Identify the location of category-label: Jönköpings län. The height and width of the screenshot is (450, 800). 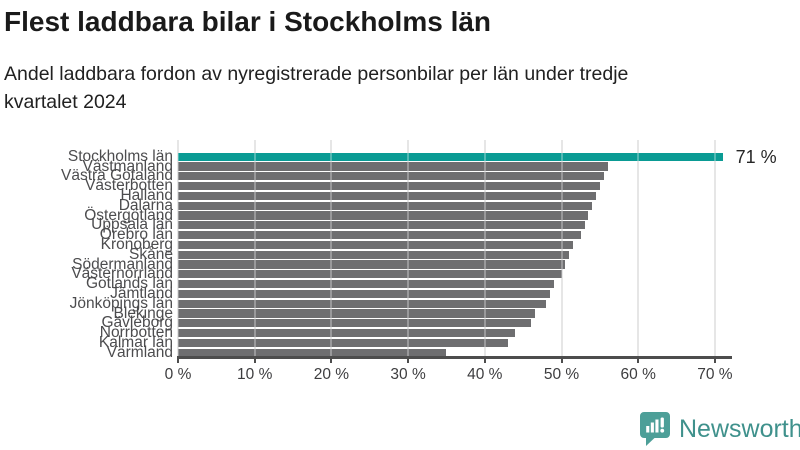
(121, 303).